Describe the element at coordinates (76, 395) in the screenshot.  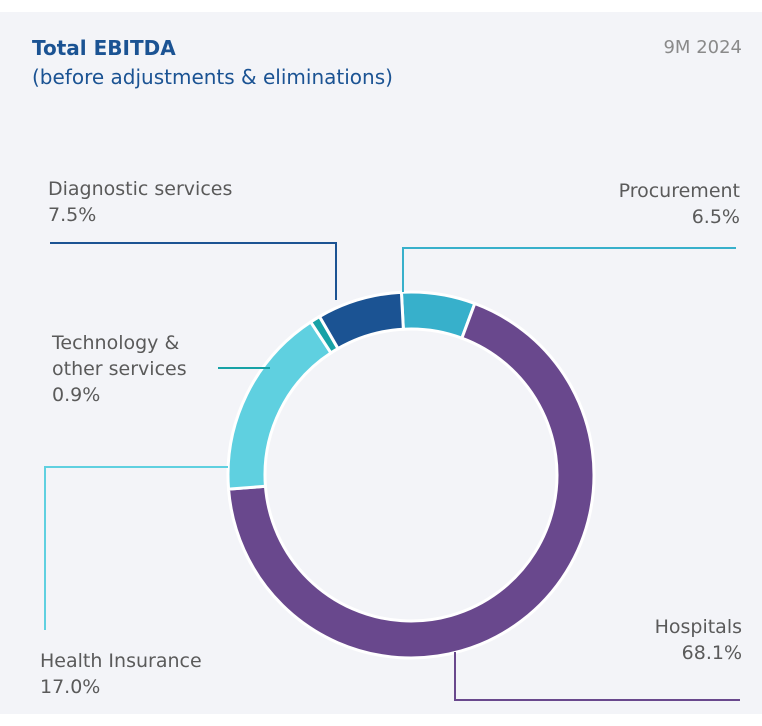
I see `value-label: 0.9%` at that location.